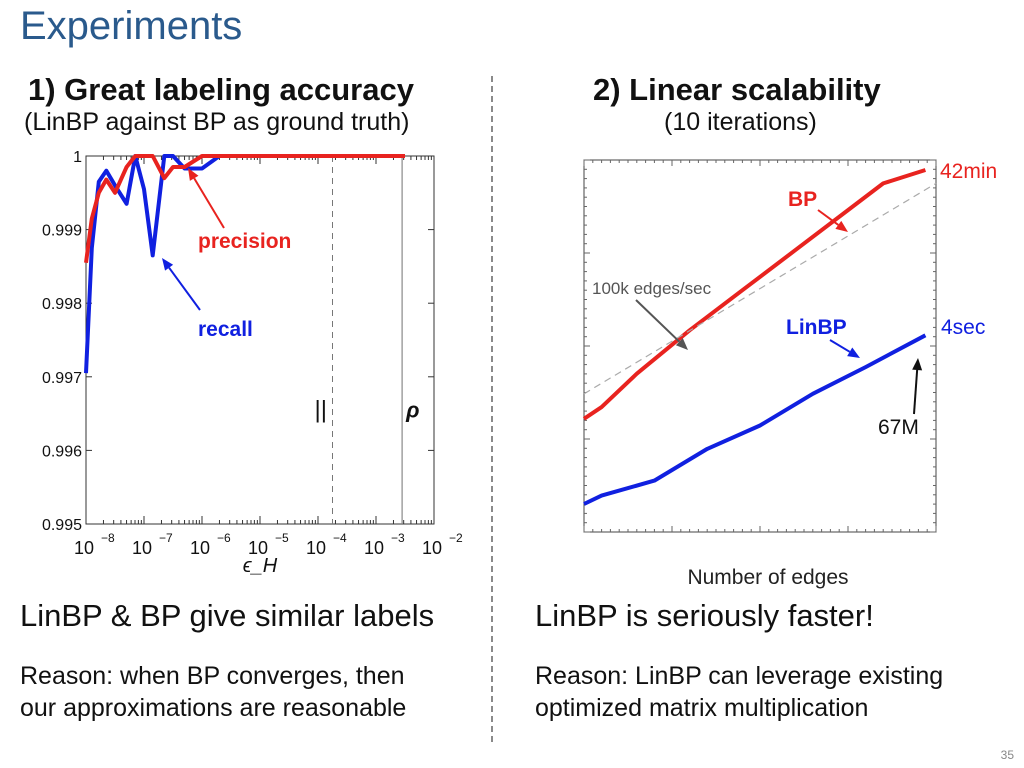 The height and width of the screenshot is (768, 1024). Describe the element at coordinates (321, 409) in the screenshot. I see `norm-symbol-label: ||` at that location.